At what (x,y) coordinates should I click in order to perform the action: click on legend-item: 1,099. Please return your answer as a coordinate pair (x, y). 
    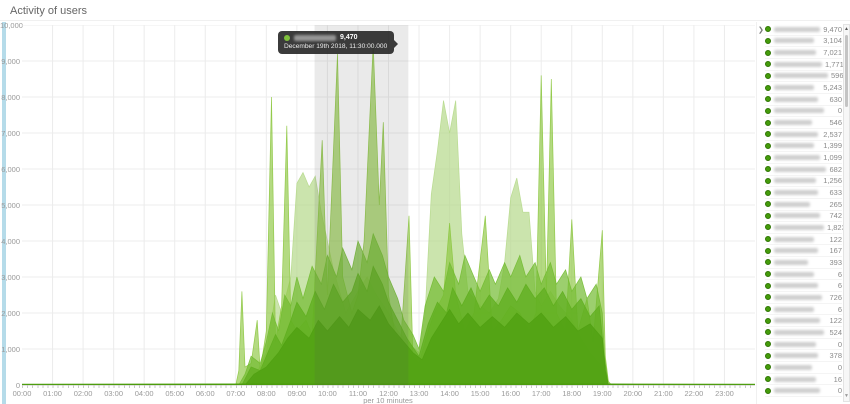
    Looking at the image, I should click on (803, 158).